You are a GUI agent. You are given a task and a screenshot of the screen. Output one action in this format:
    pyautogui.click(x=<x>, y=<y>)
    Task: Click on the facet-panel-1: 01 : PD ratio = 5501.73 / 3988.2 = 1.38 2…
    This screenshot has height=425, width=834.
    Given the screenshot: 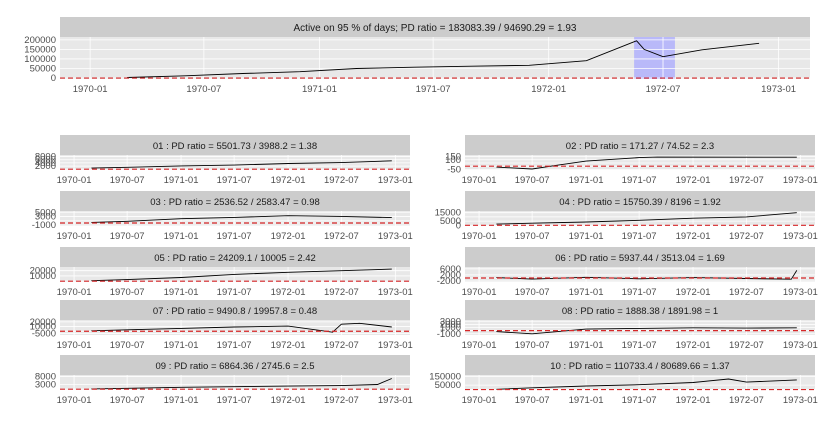 What is the action you would take?
    pyautogui.click(x=224, y=160)
    